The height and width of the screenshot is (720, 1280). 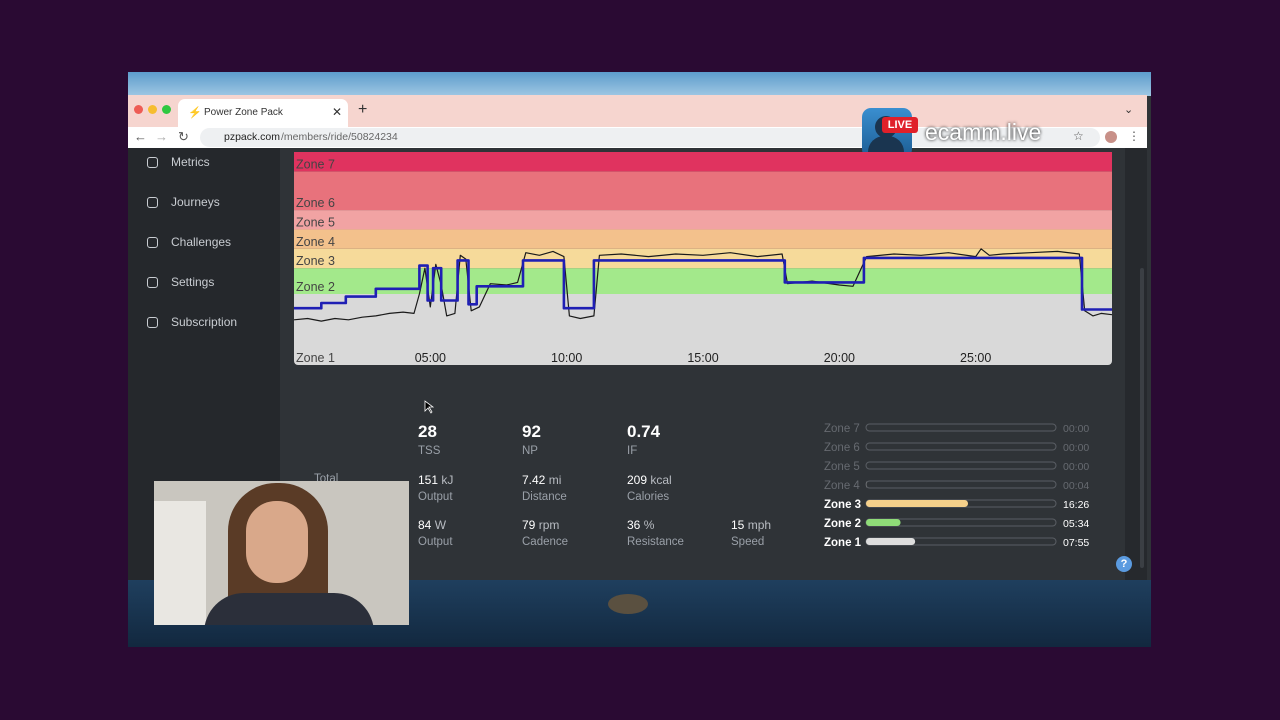 What do you see at coordinates (1129, 110) in the screenshot?
I see `tab-menu: ⌄` at bounding box center [1129, 110].